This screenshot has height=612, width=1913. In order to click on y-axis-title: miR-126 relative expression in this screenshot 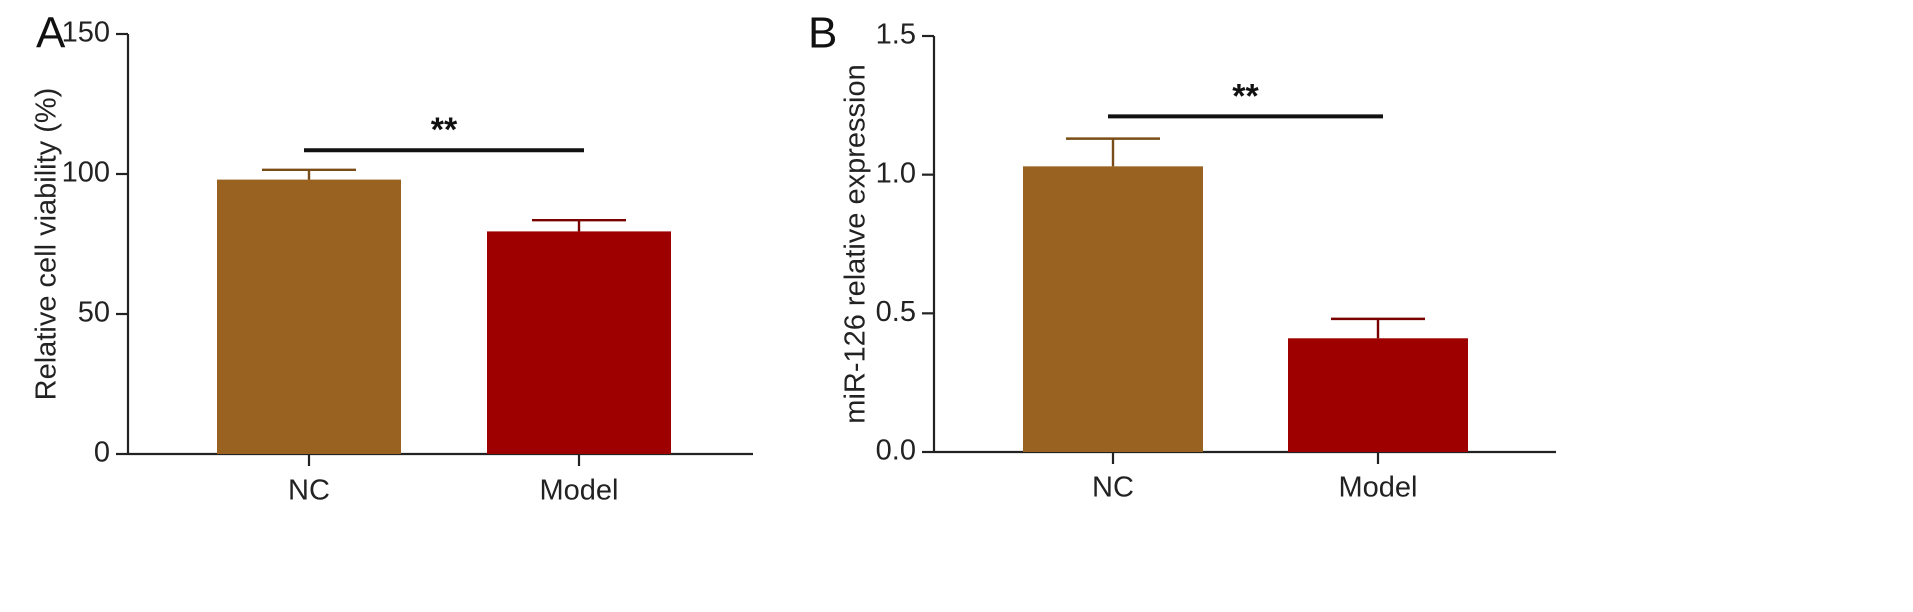, I will do `click(856, 243)`.